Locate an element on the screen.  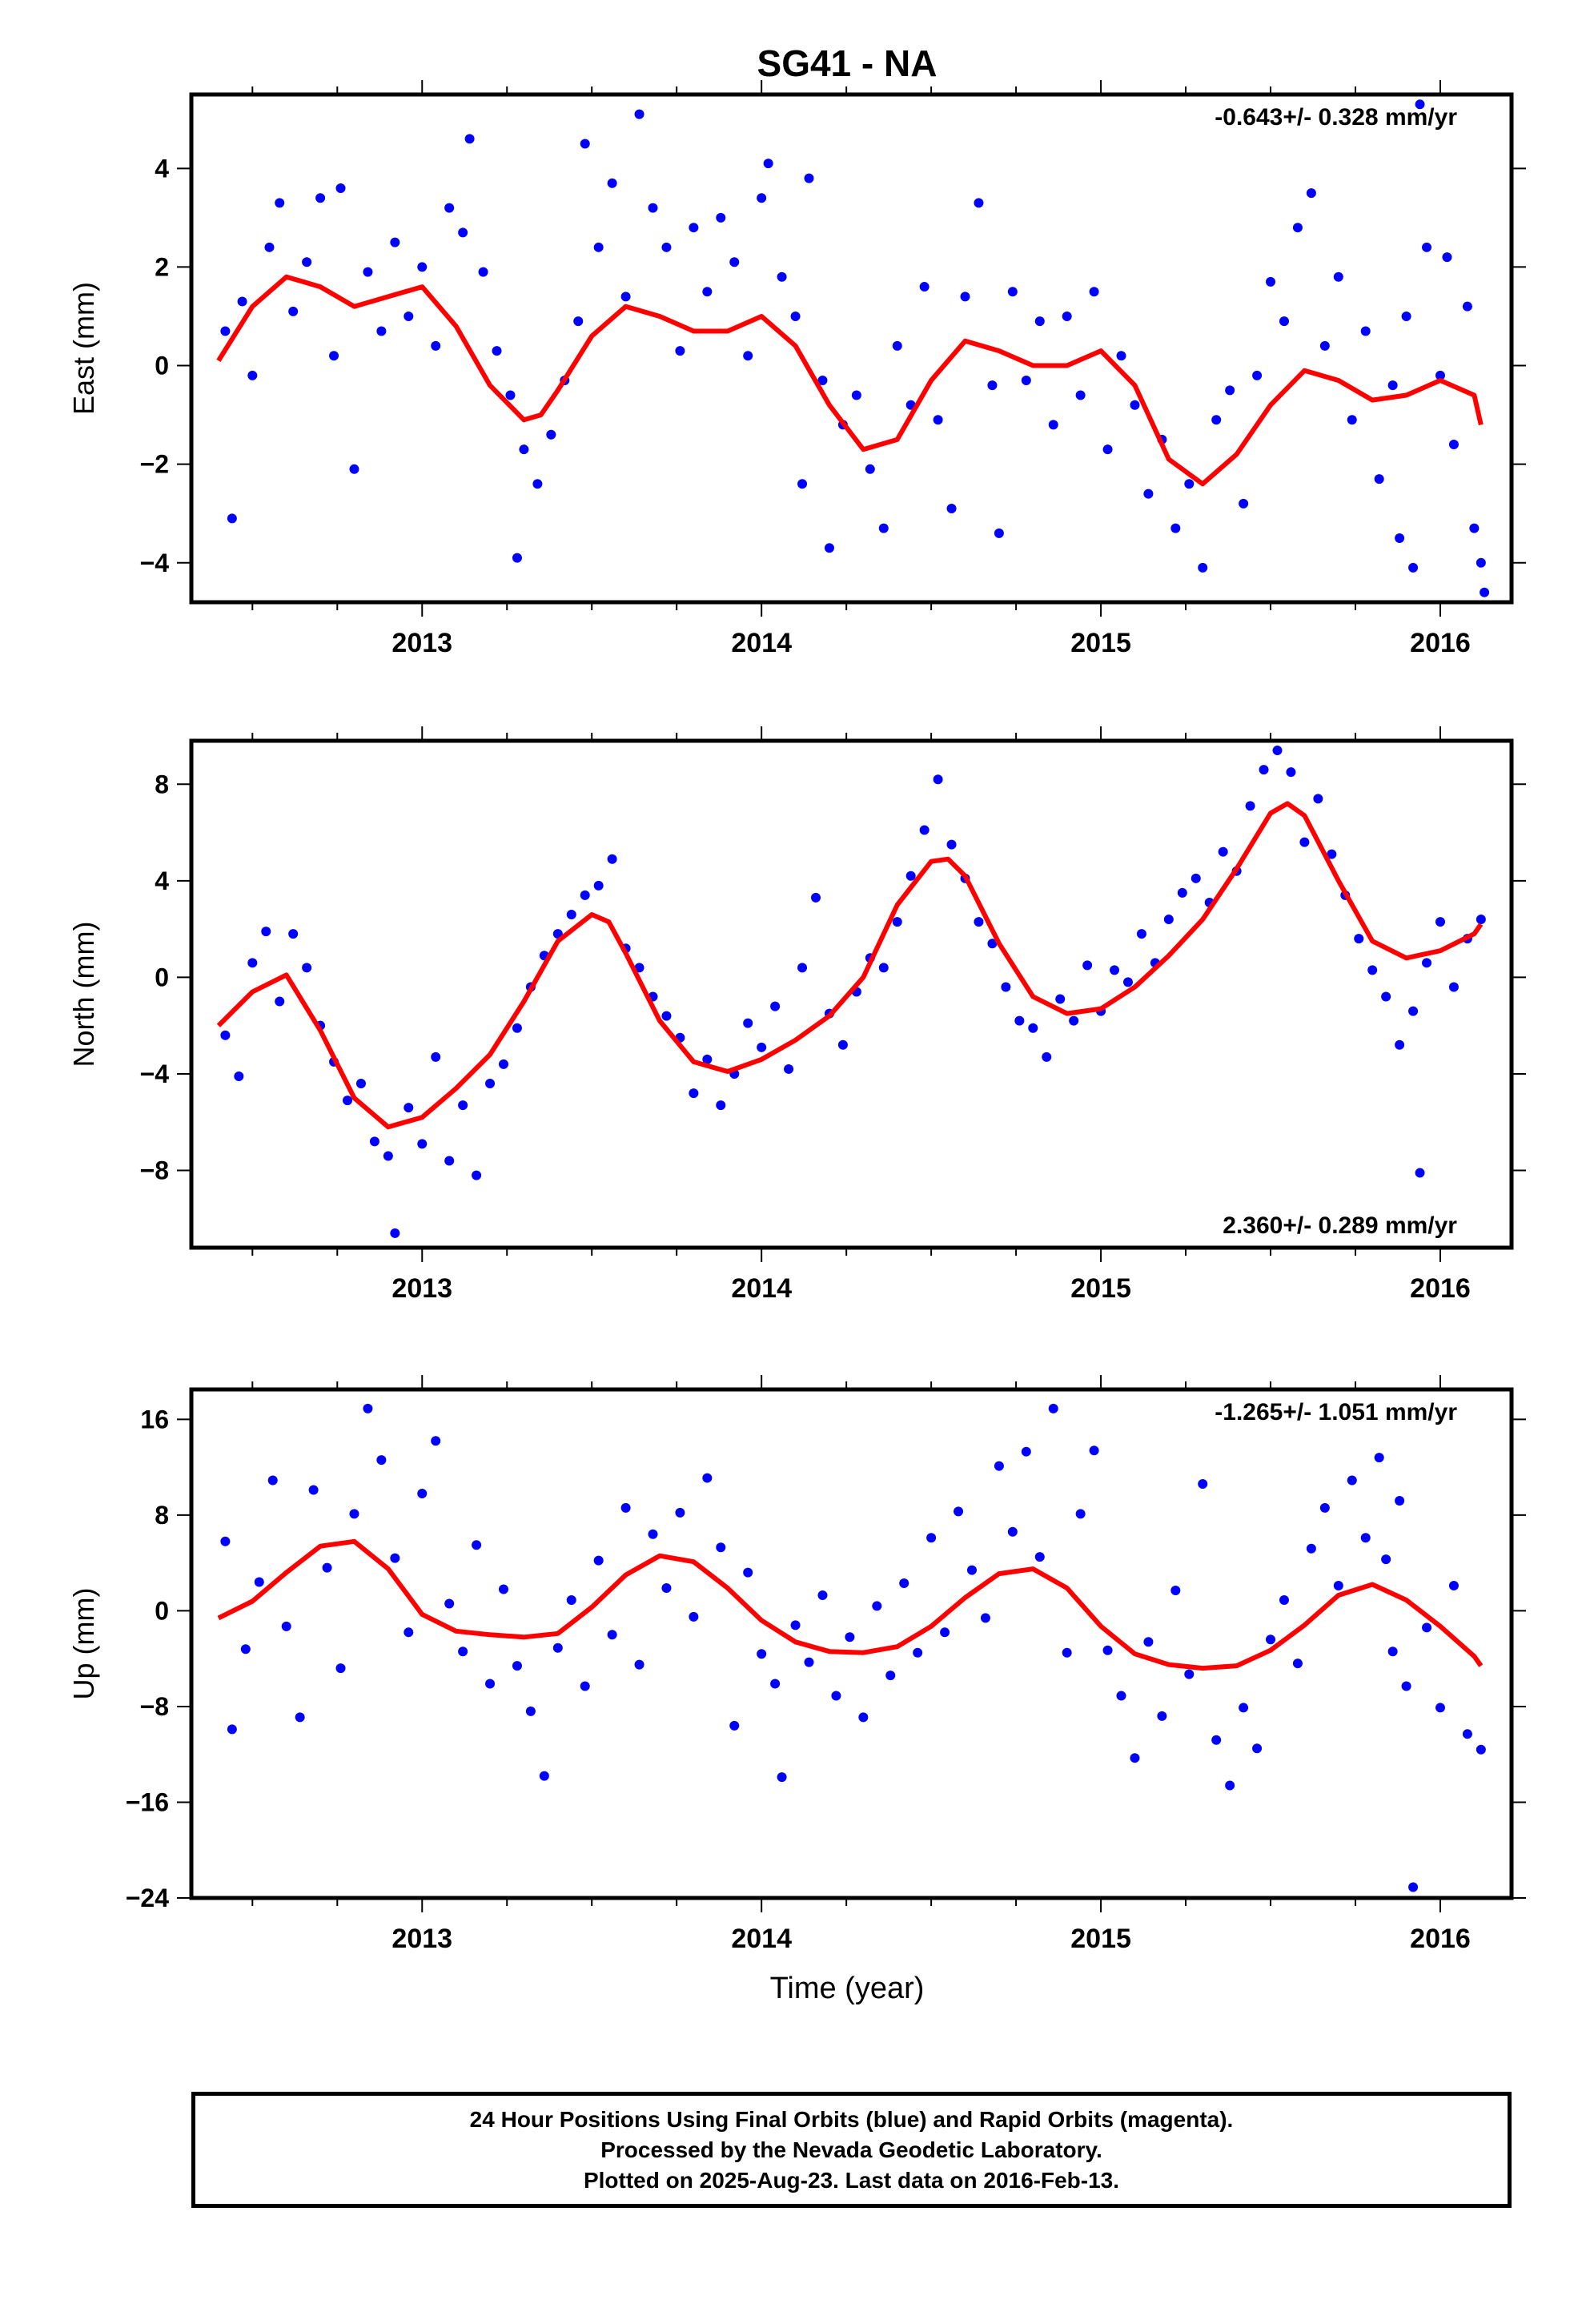
x-tick-label: 2016 is located at coordinates (1440, 1939).